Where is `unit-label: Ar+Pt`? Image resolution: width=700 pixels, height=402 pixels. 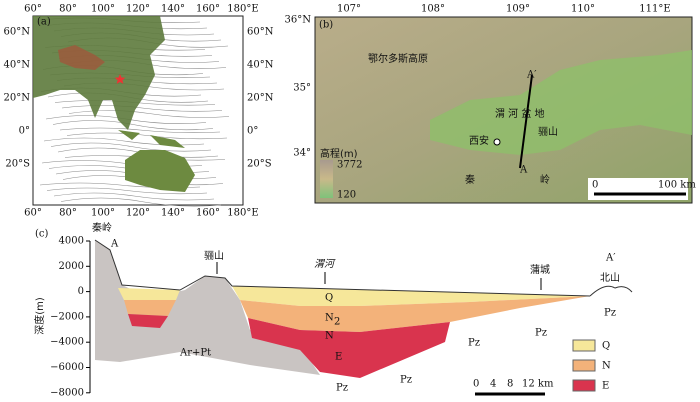 unit-label: Ar+Pt is located at coordinates (195, 353).